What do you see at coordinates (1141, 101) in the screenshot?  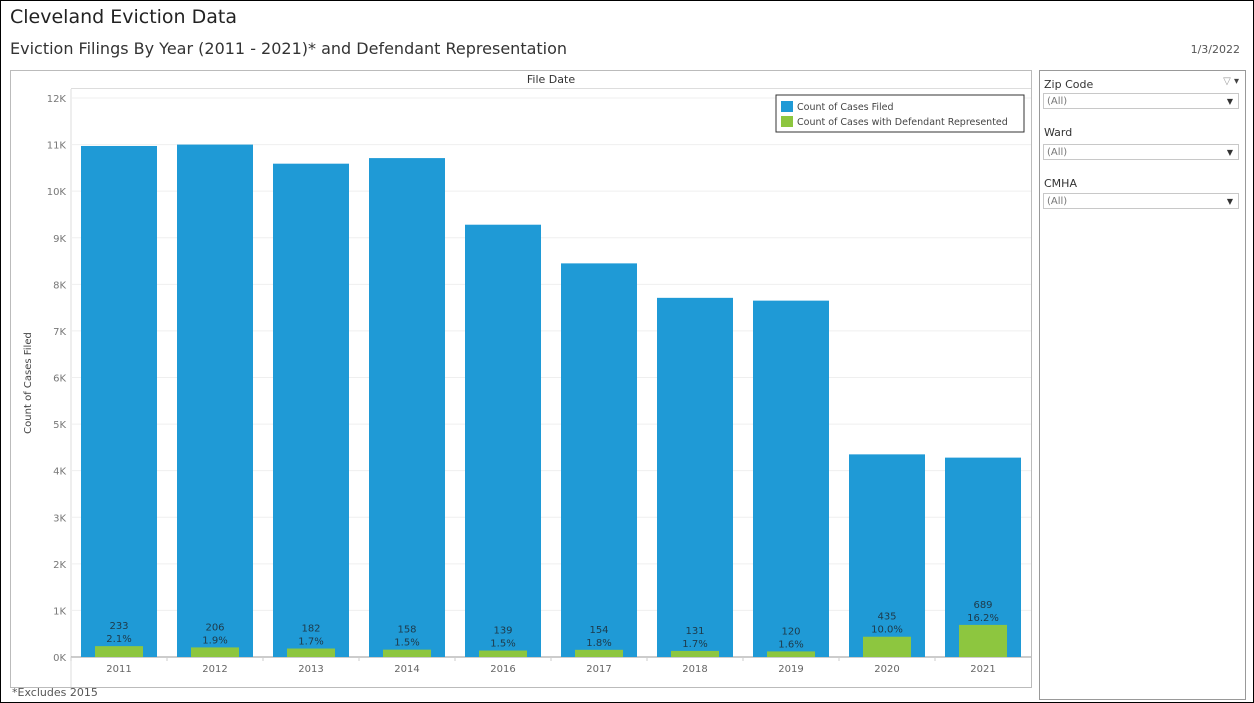 I see `zip-code-select: (All) ▼` at bounding box center [1141, 101].